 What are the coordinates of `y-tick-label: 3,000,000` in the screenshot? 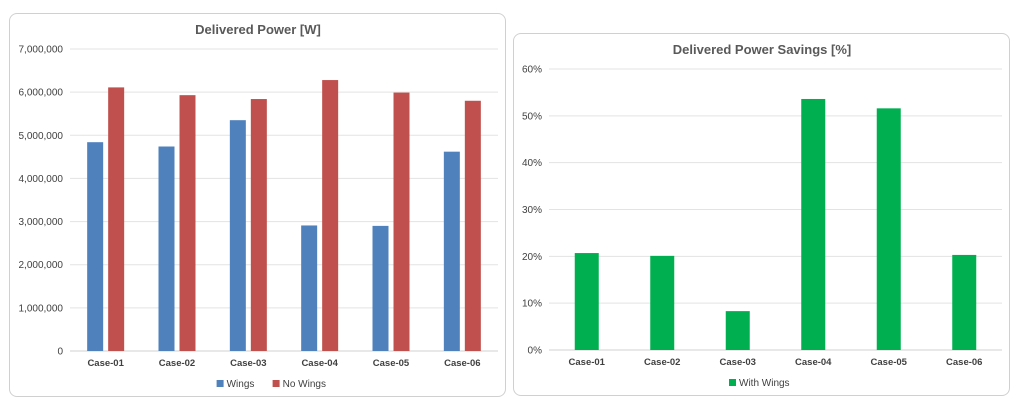 It's located at (41, 222).